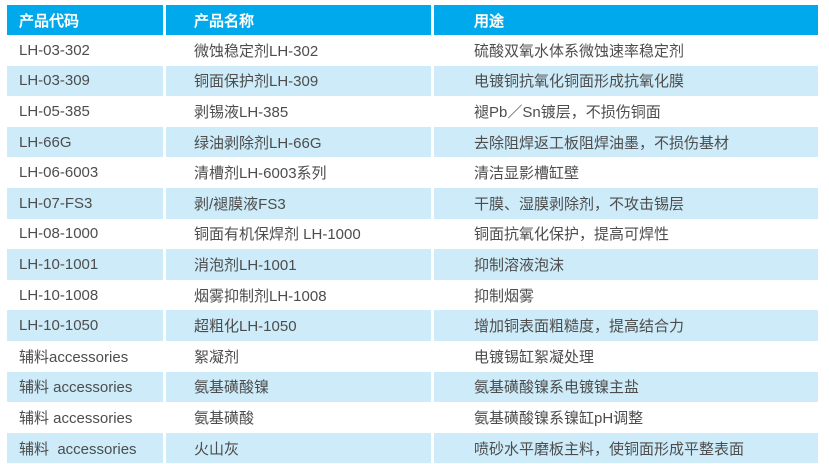 The height and width of the screenshot is (464, 829). Describe the element at coordinates (86, 81) in the screenshot. I see `cell-product-code: LH-03-309` at that location.